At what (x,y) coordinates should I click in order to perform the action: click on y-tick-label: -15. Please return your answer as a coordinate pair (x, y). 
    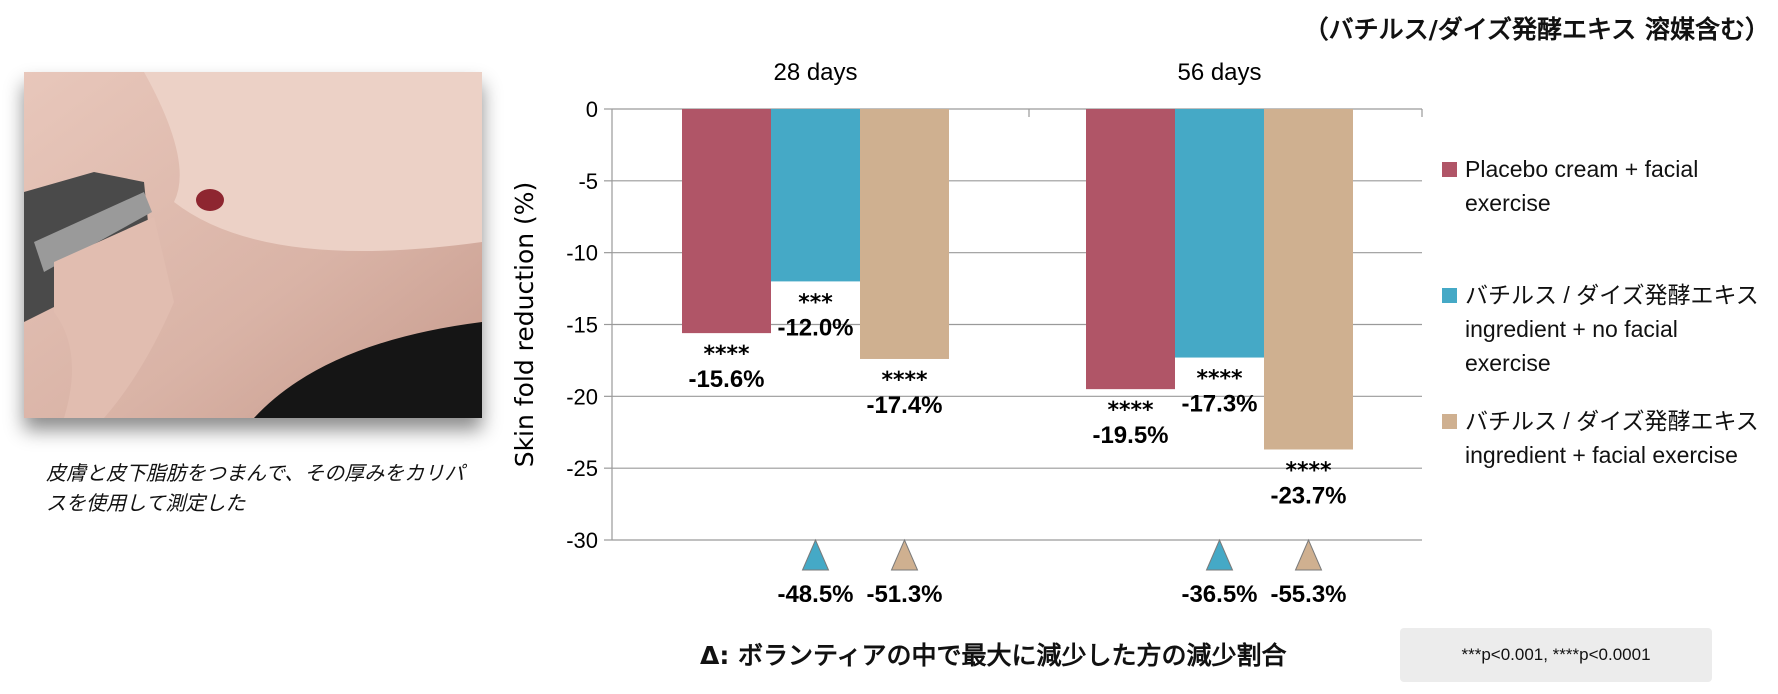
    Looking at the image, I should click on (582, 325).